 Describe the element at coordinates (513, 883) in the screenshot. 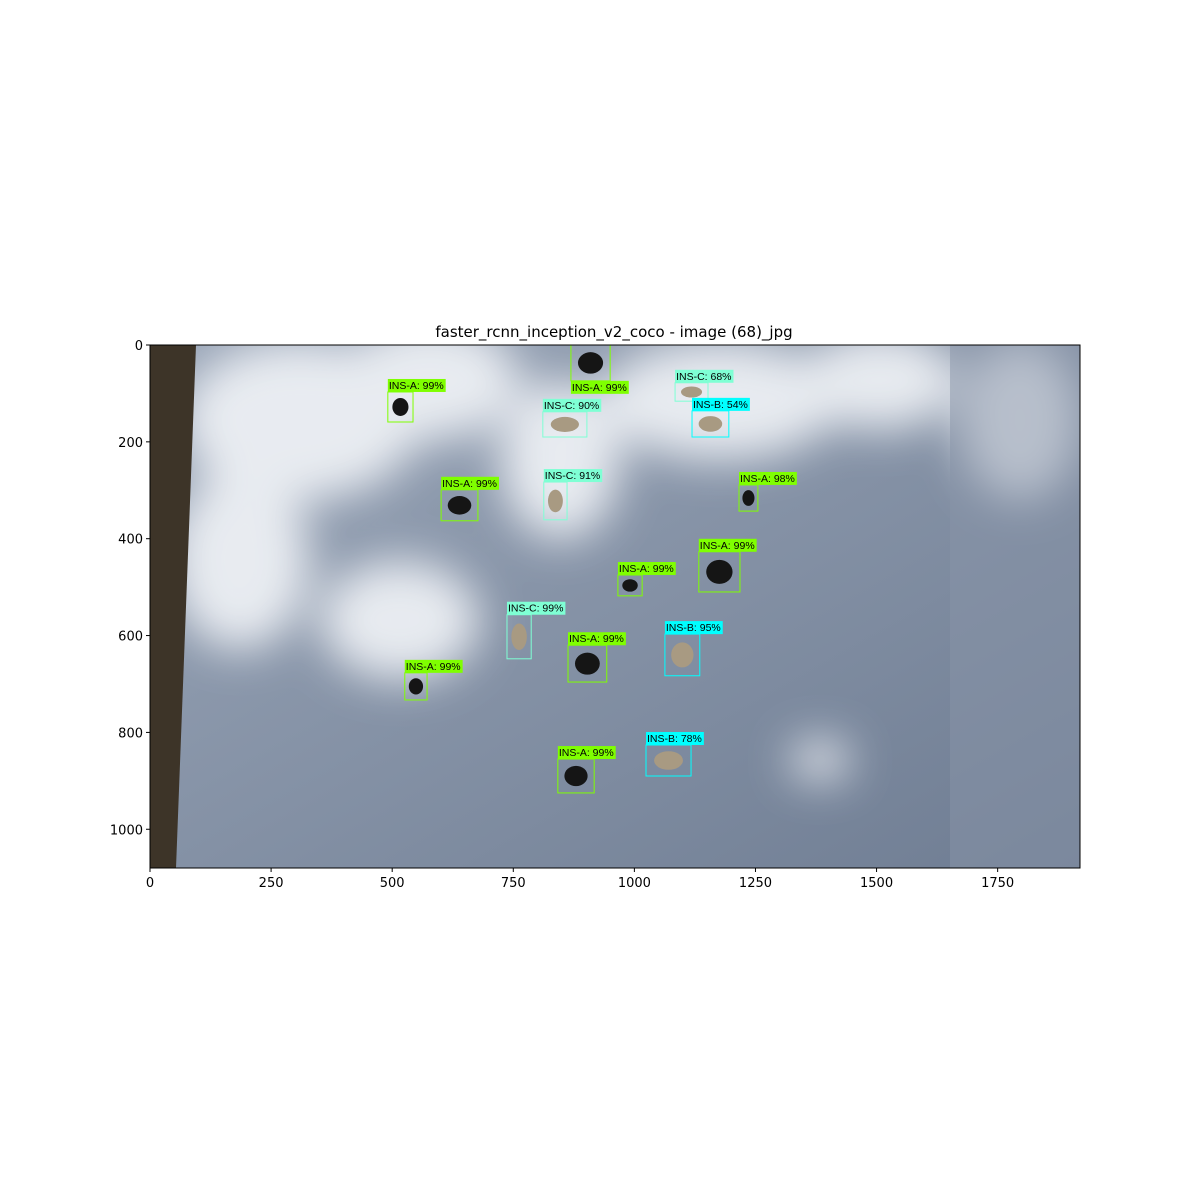

I see `x-tick-label: 750` at that location.